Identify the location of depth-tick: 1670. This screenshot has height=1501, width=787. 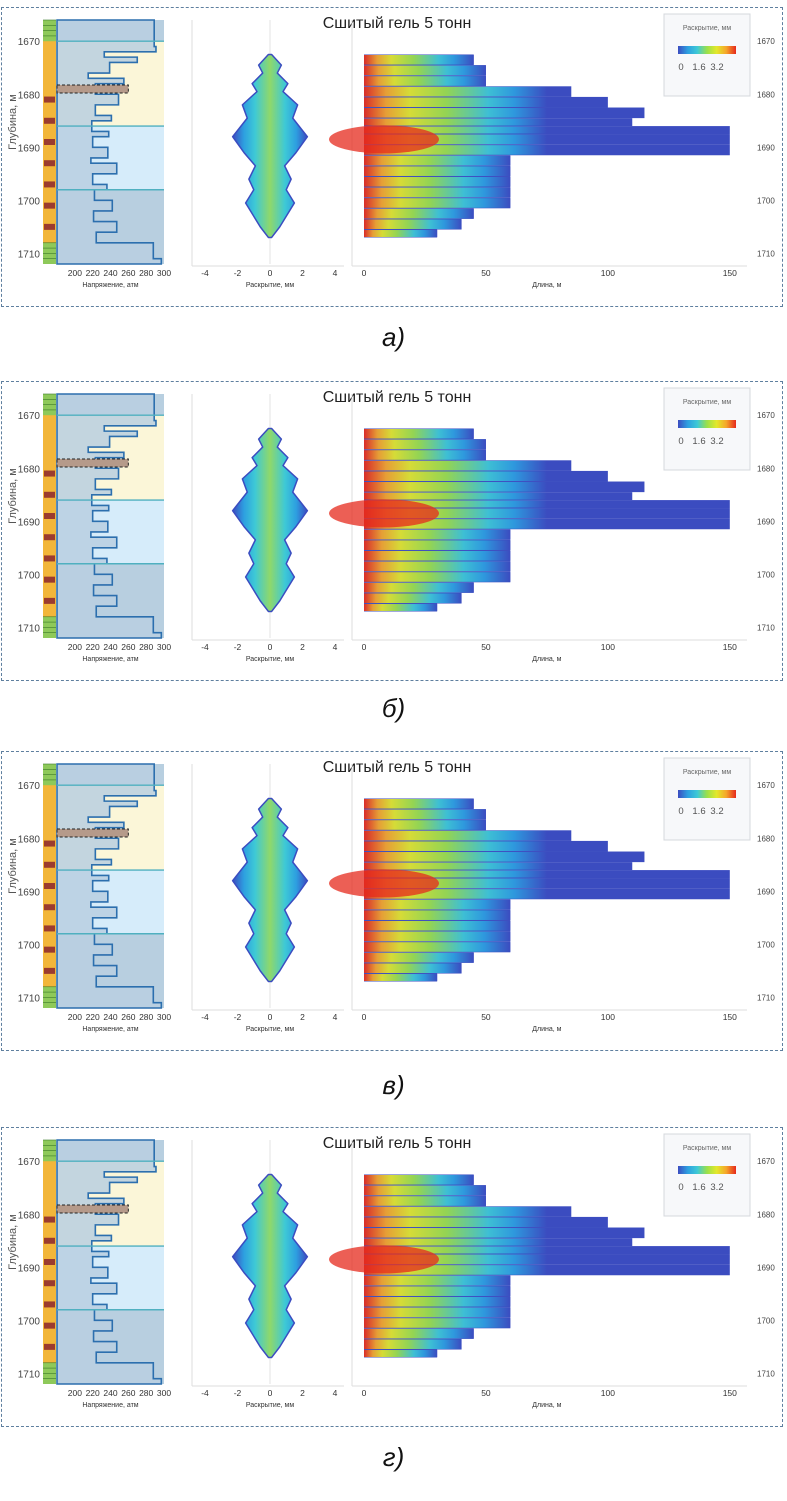
(29, 1162).